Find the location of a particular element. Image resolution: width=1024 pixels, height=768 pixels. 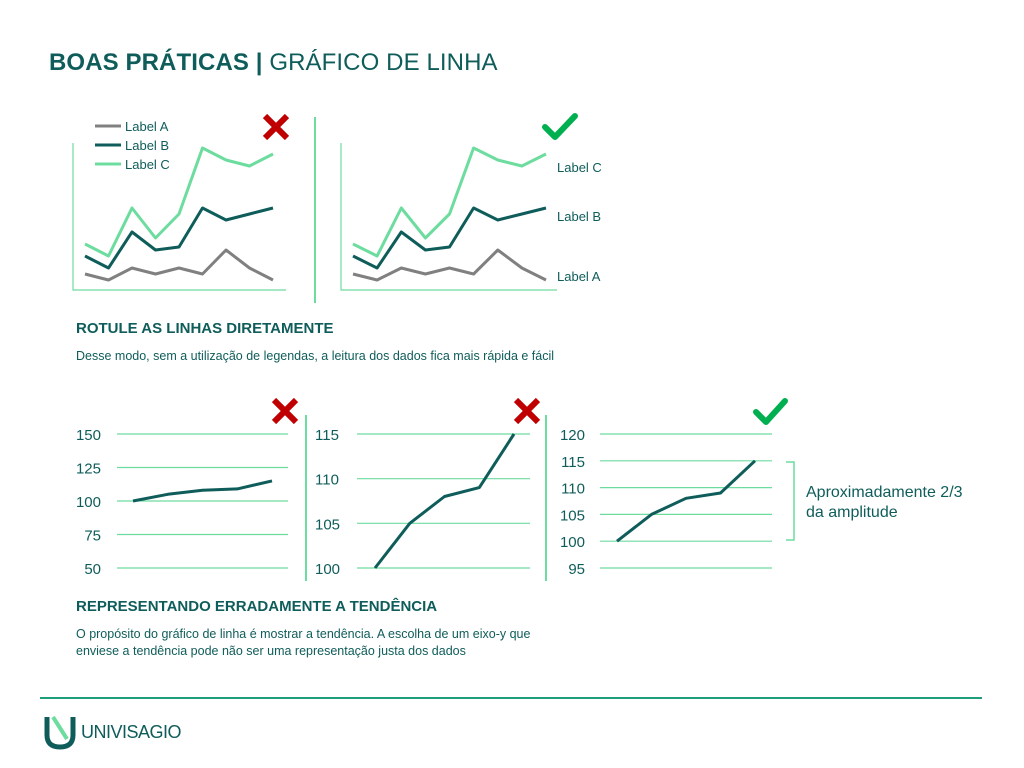

section-heading-direct-labels: ROTULE AS LINHAS DIRETAMENTE is located at coordinates (205, 328).